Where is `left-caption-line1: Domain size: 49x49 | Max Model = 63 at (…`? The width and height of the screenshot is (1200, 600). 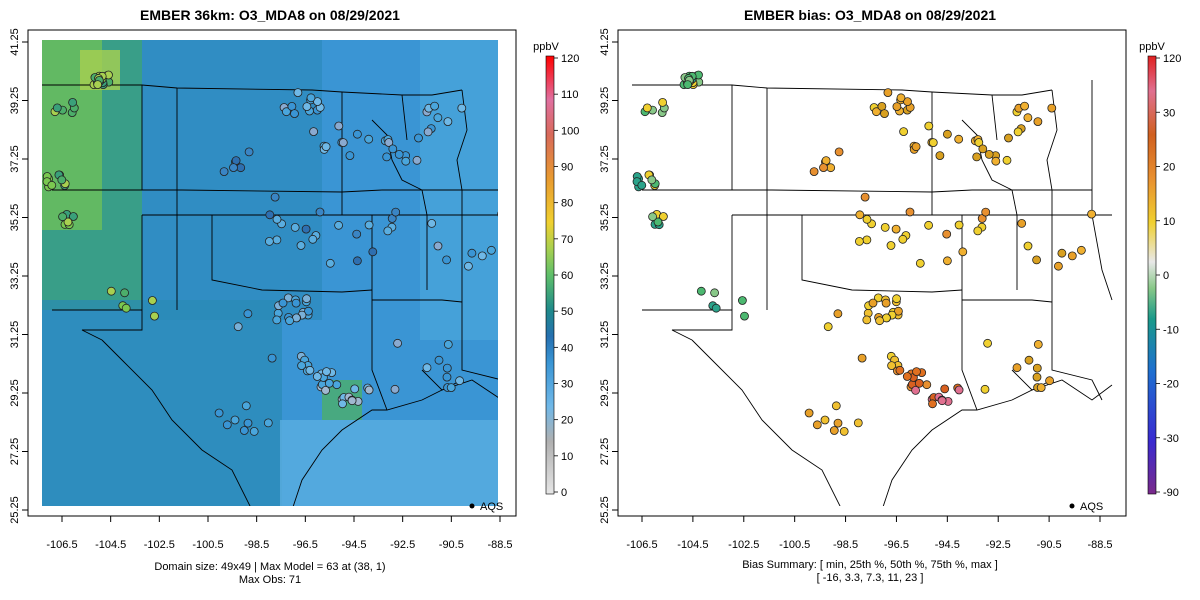
left-caption-line1: Domain size: 49x49 | Max Model = 63 at (… is located at coordinates (269, 567).